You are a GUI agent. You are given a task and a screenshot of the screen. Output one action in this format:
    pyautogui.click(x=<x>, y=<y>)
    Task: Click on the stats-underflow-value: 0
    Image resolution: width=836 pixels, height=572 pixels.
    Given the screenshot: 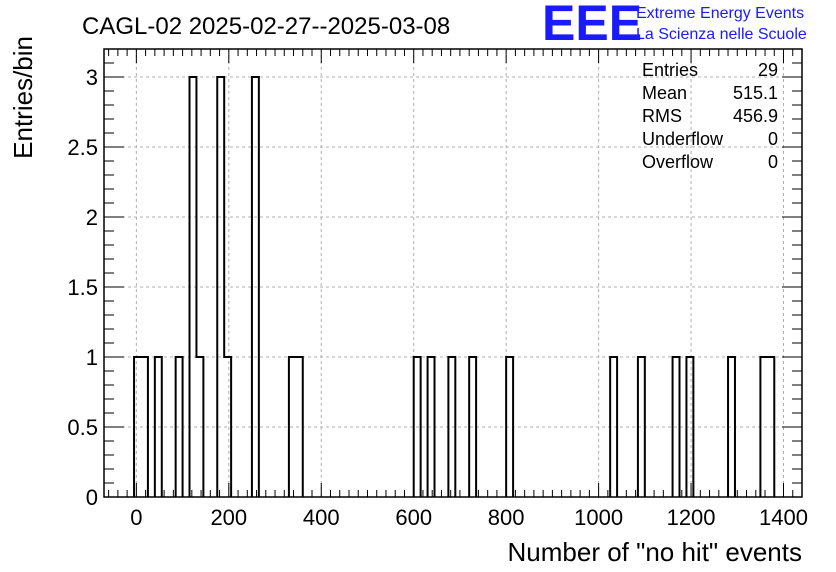 What is the action you would take?
    pyautogui.click(x=773, y=139)
    